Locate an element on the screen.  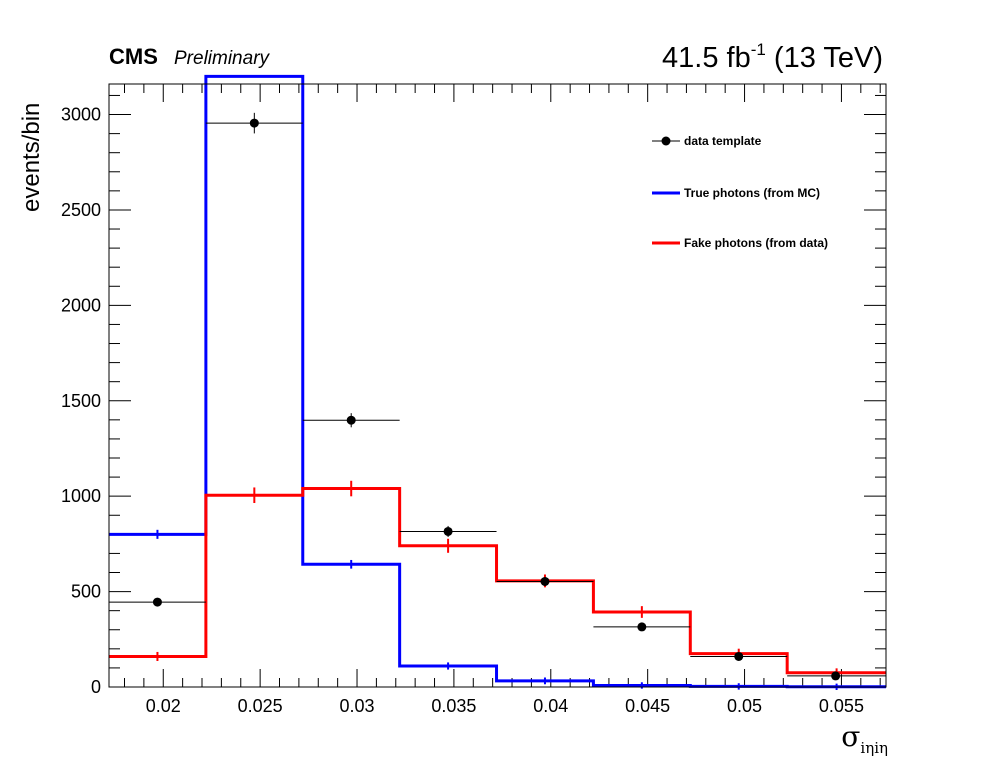
lumi-exponent: -1 is located at coordinates (758, 49).